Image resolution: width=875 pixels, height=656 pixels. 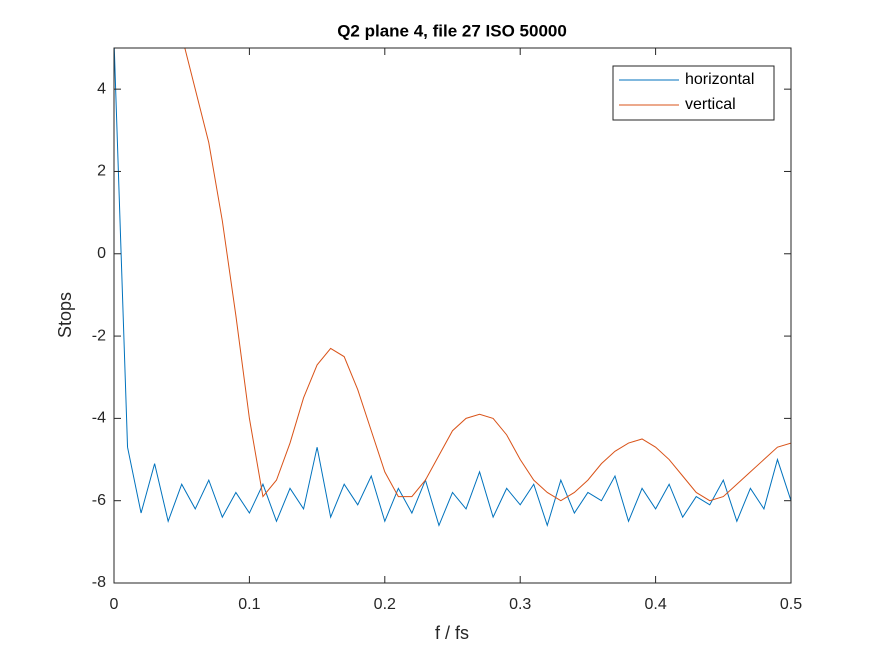 What do you see at coordinates (65, 315) in the screenshot?
I see `y-axis-label: Stops` at bounding box center [65, 315].